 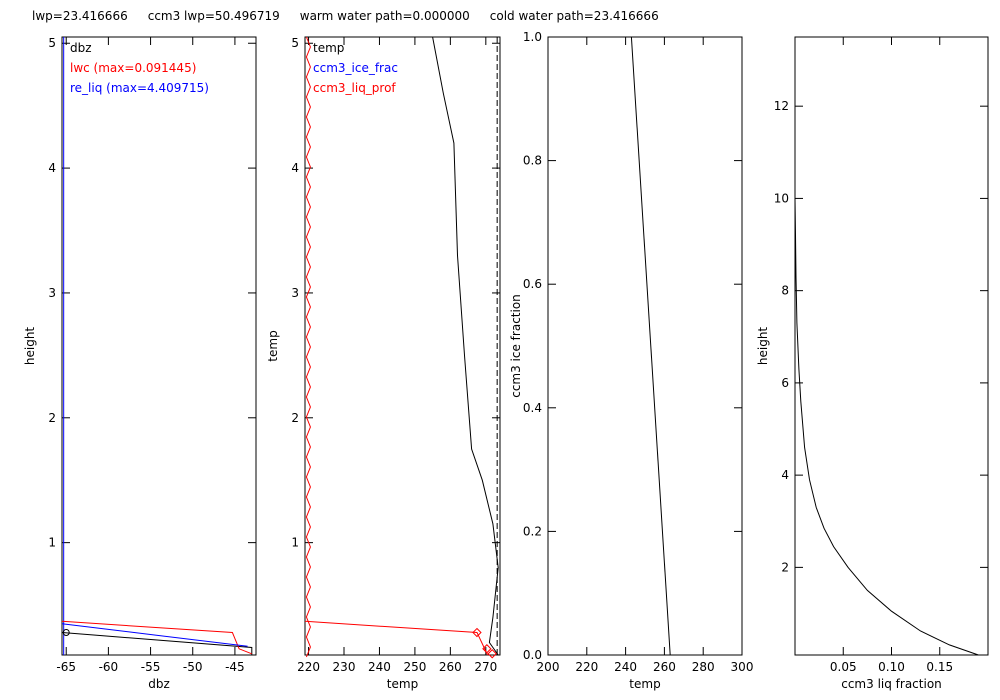 I want to click on x-tick-label: -55, so click(x=151, y=667).